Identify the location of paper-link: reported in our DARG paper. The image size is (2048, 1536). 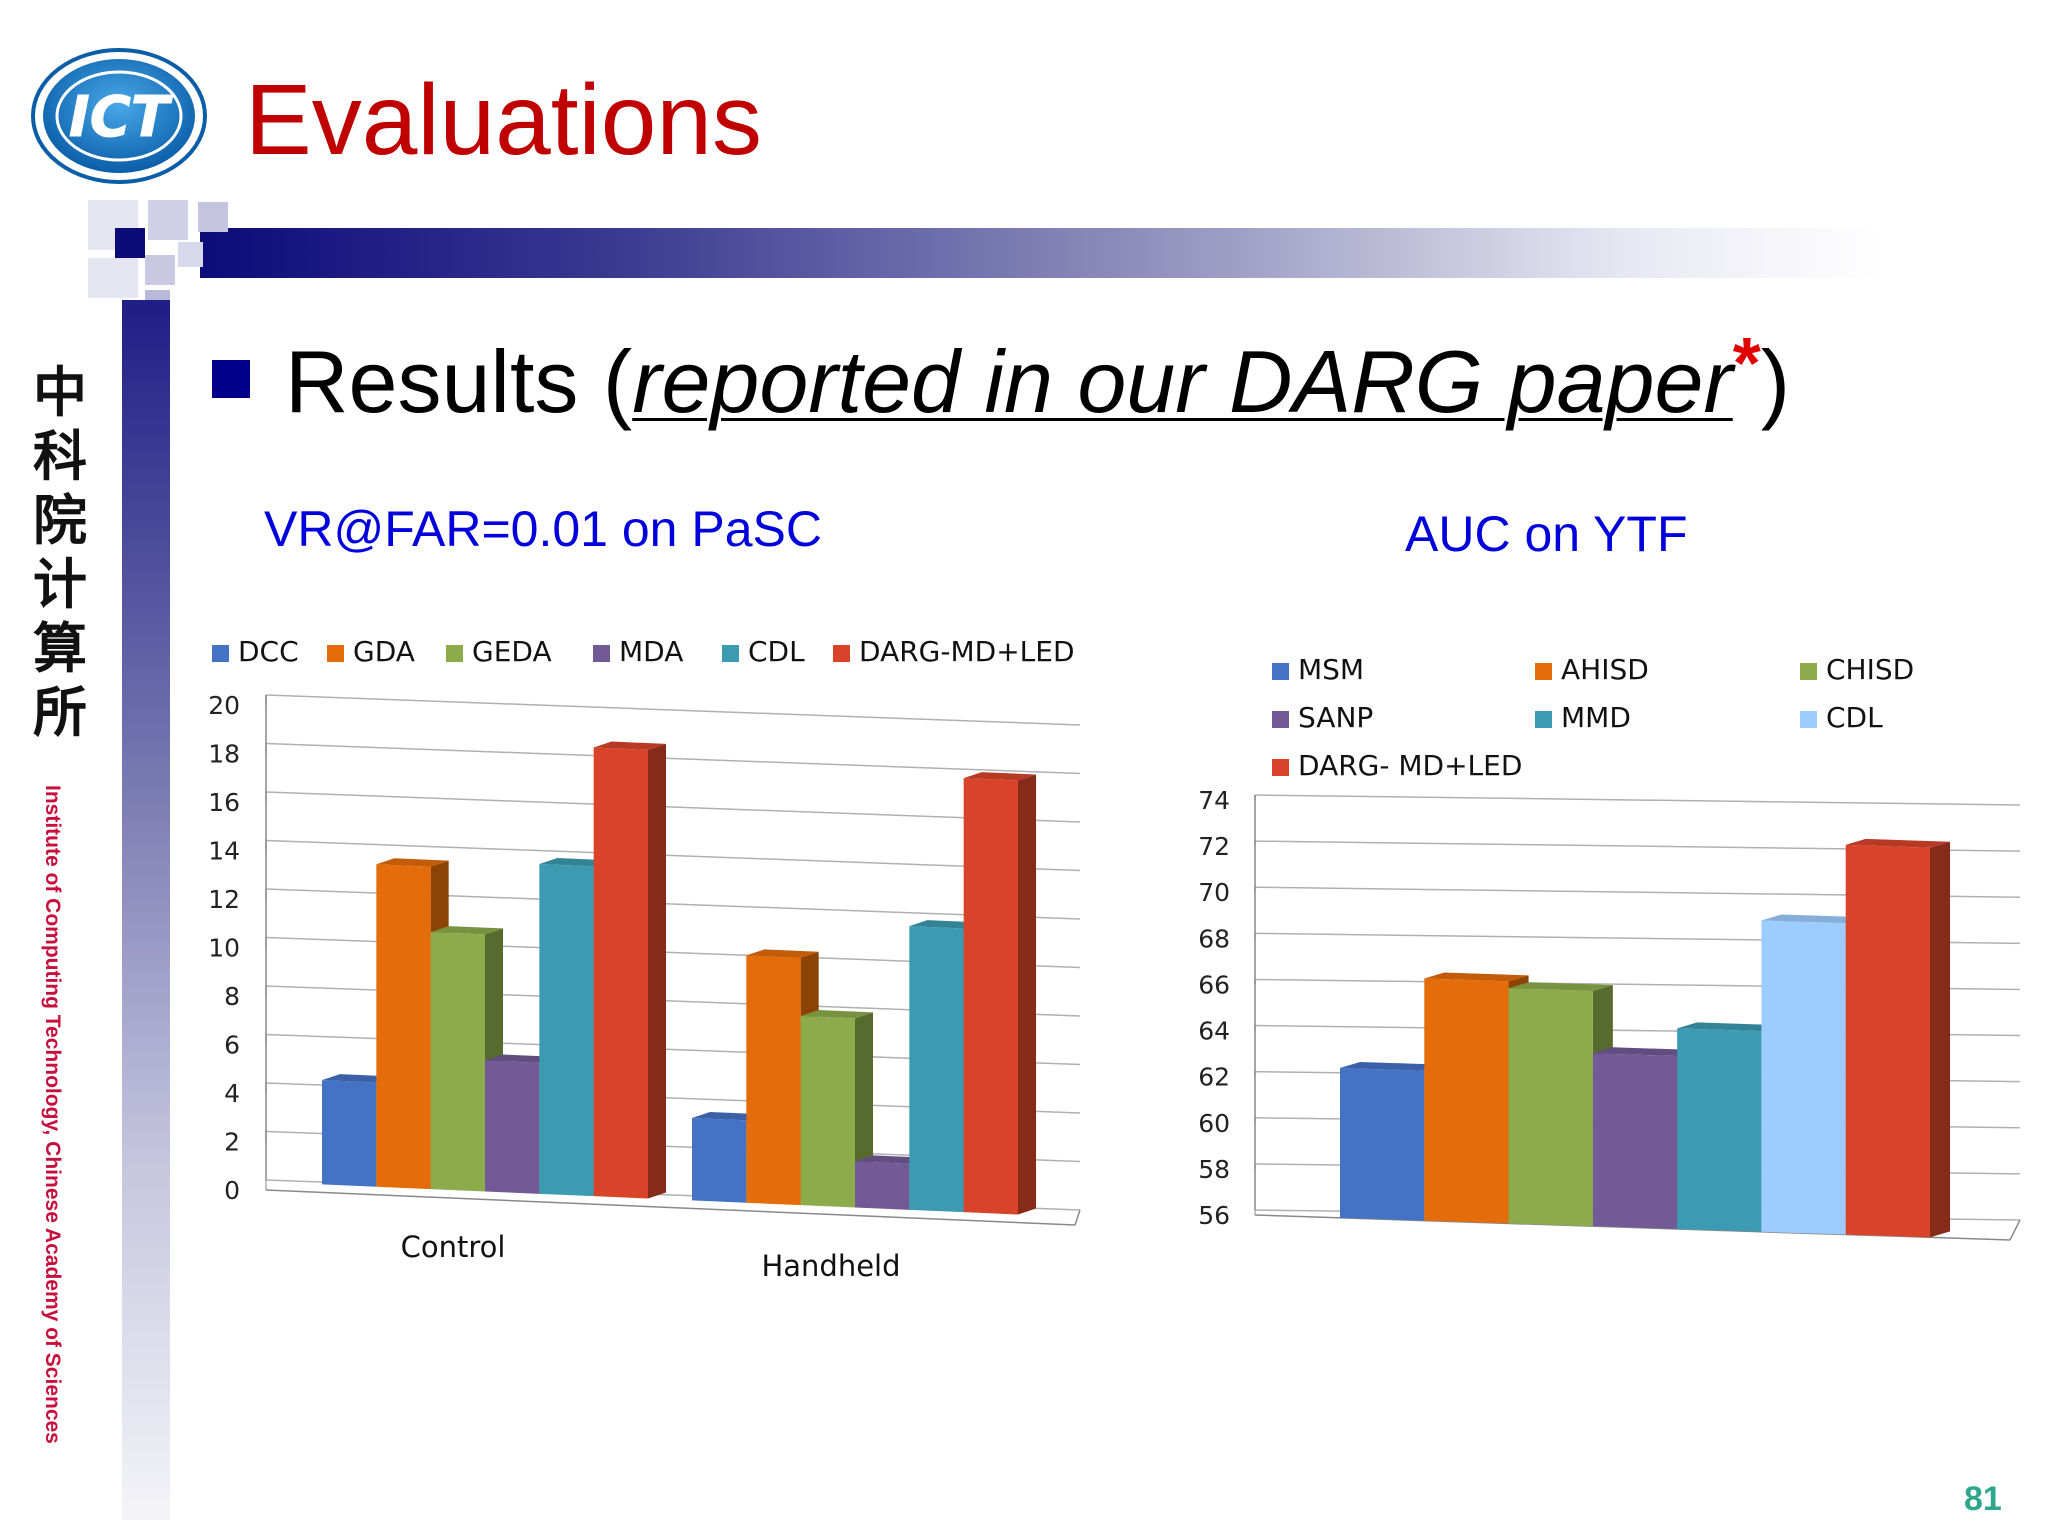
(1182, 381).